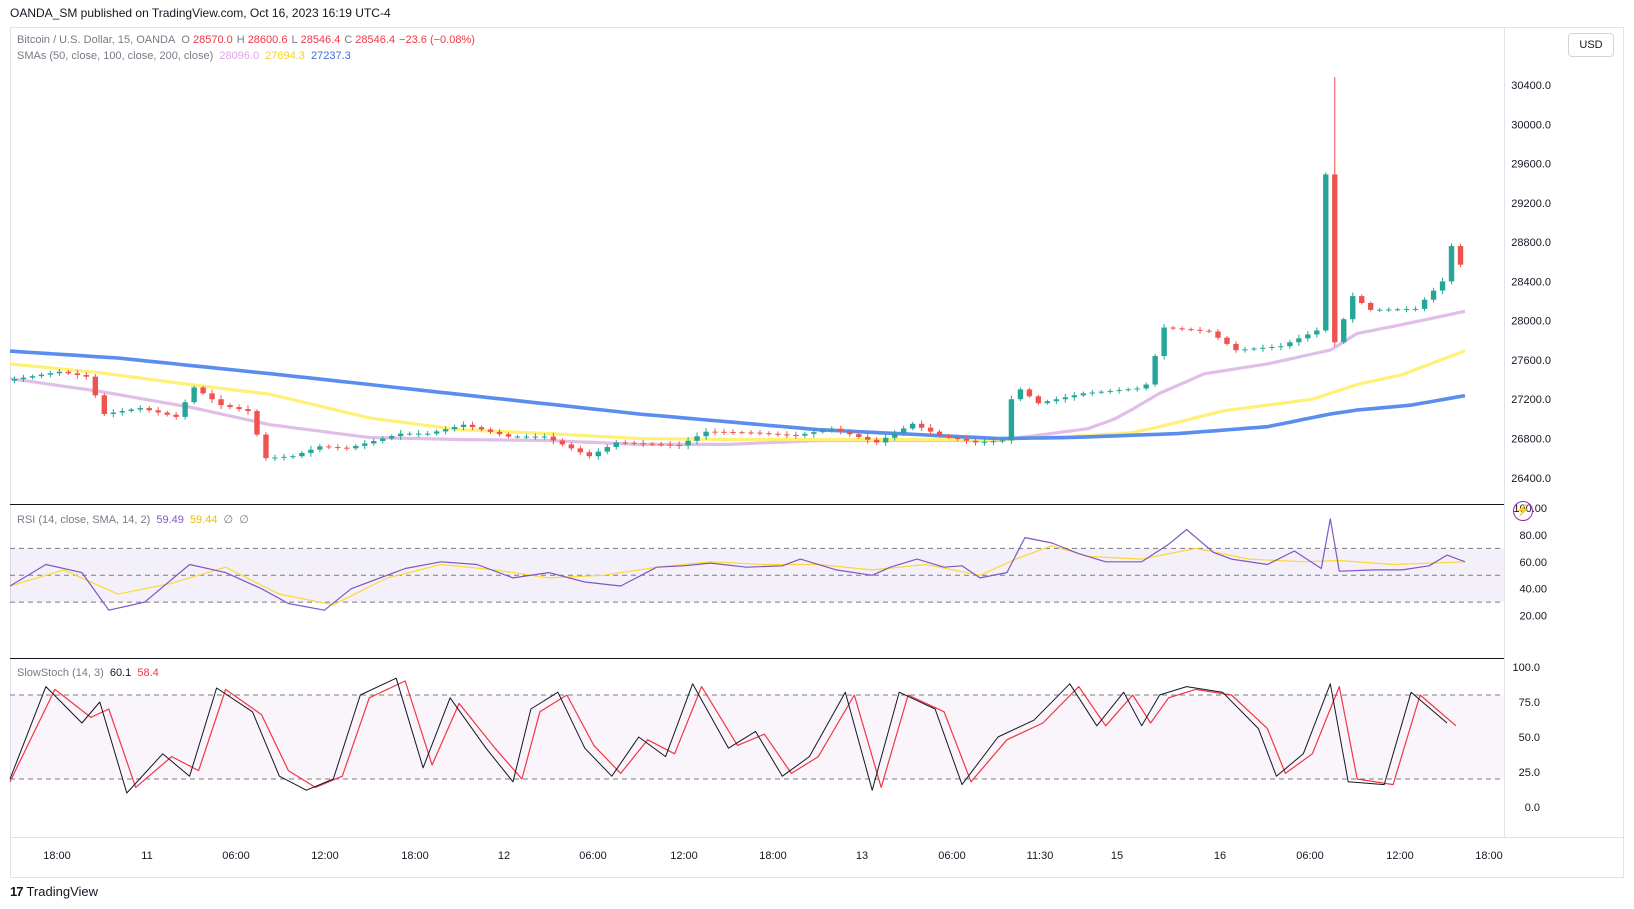  Describe the element at coordinates (737, 395) in the screenshot. I see `sma-line-sma200` at that location.